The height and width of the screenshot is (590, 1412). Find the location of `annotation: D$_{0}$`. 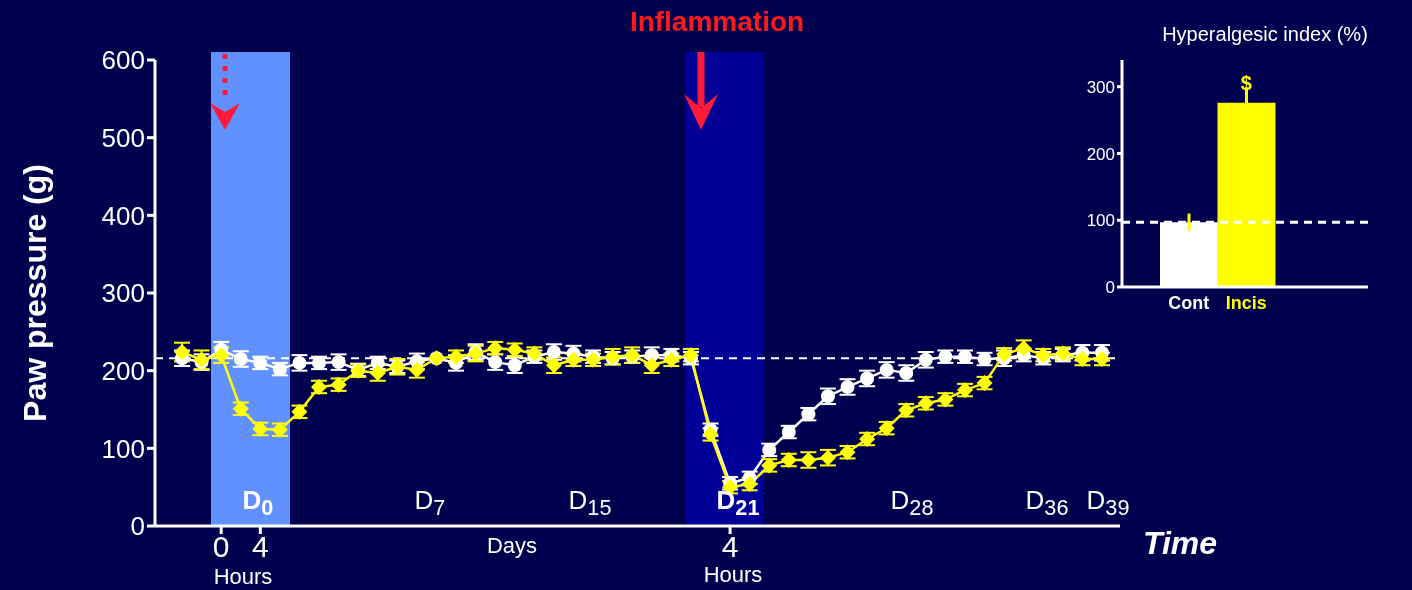

annotation: D$_{0}$ is located at coordinates (258, 503).